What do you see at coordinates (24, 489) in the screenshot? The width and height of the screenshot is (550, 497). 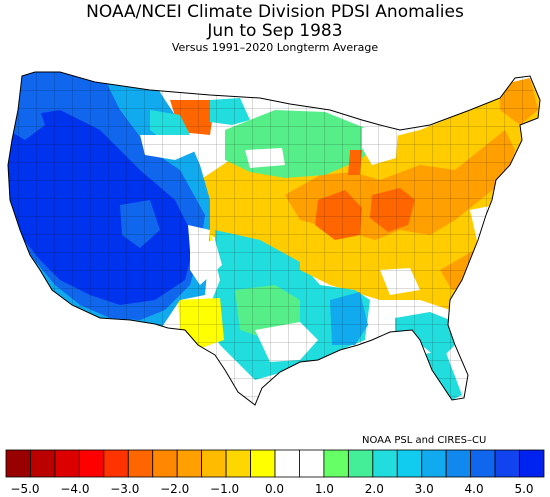 I see `legend-tick-label: −5.0` at bounding box center [24, 489].